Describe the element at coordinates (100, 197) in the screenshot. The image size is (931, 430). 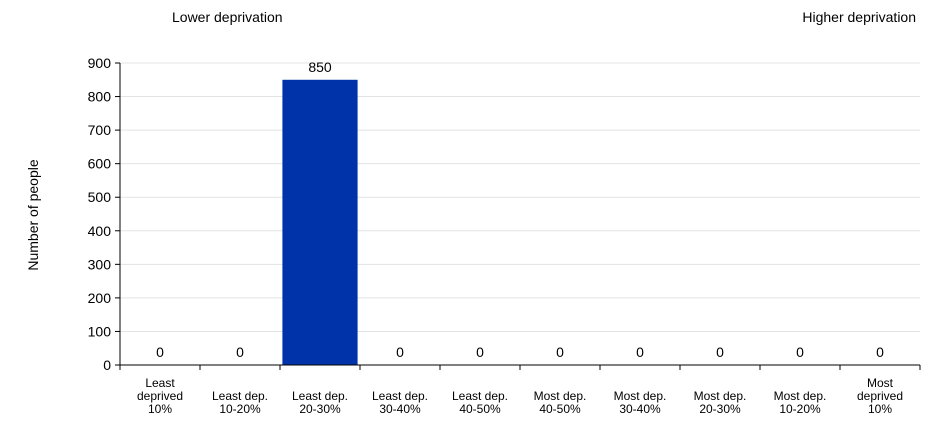
I see `y-tick-label: 500` at that location.